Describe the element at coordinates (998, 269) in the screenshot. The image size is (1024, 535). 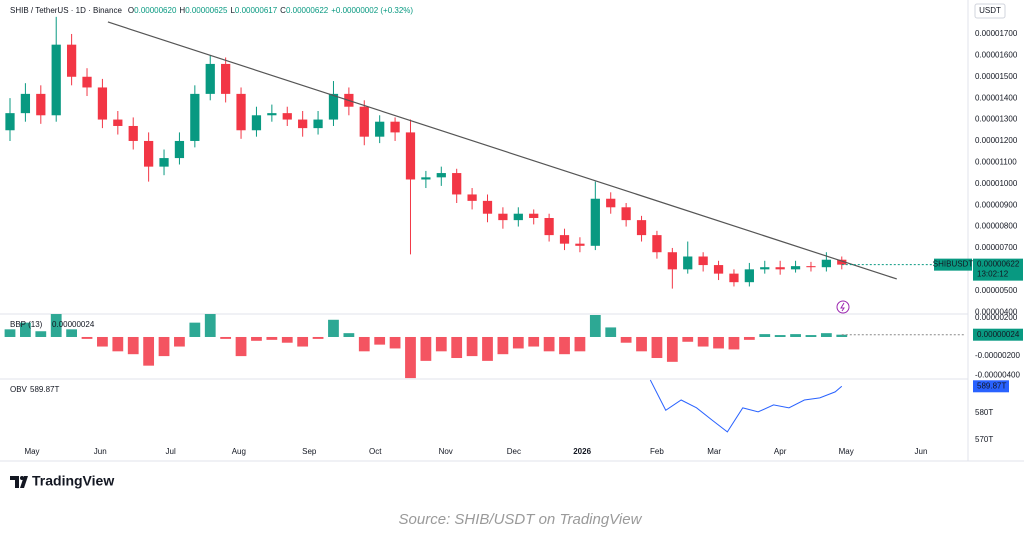
I see `last-price-box` at that location.